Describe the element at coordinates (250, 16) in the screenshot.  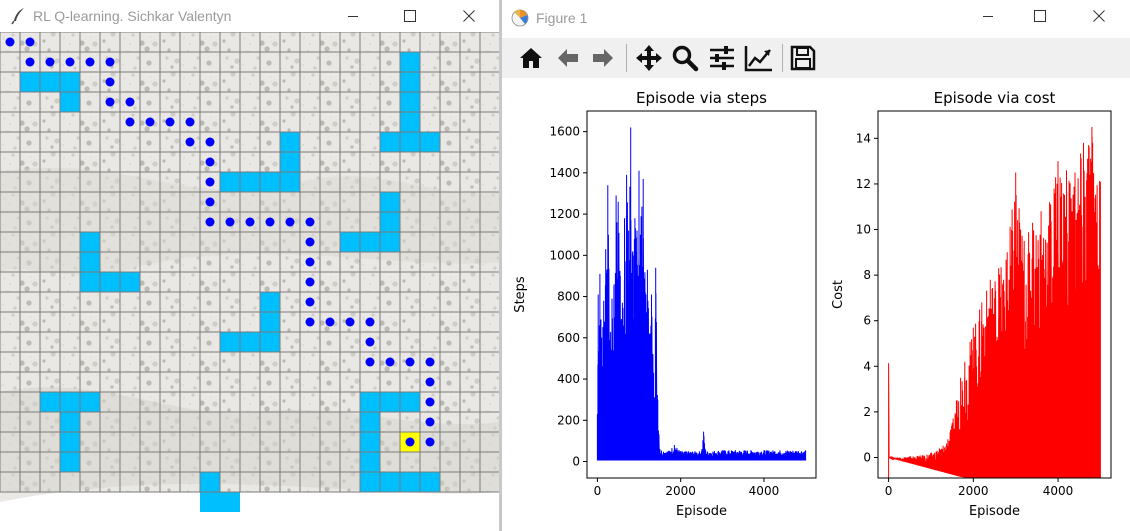
I see `title-bar: RL Q-learning. Sichkar Valentyn` at that location.